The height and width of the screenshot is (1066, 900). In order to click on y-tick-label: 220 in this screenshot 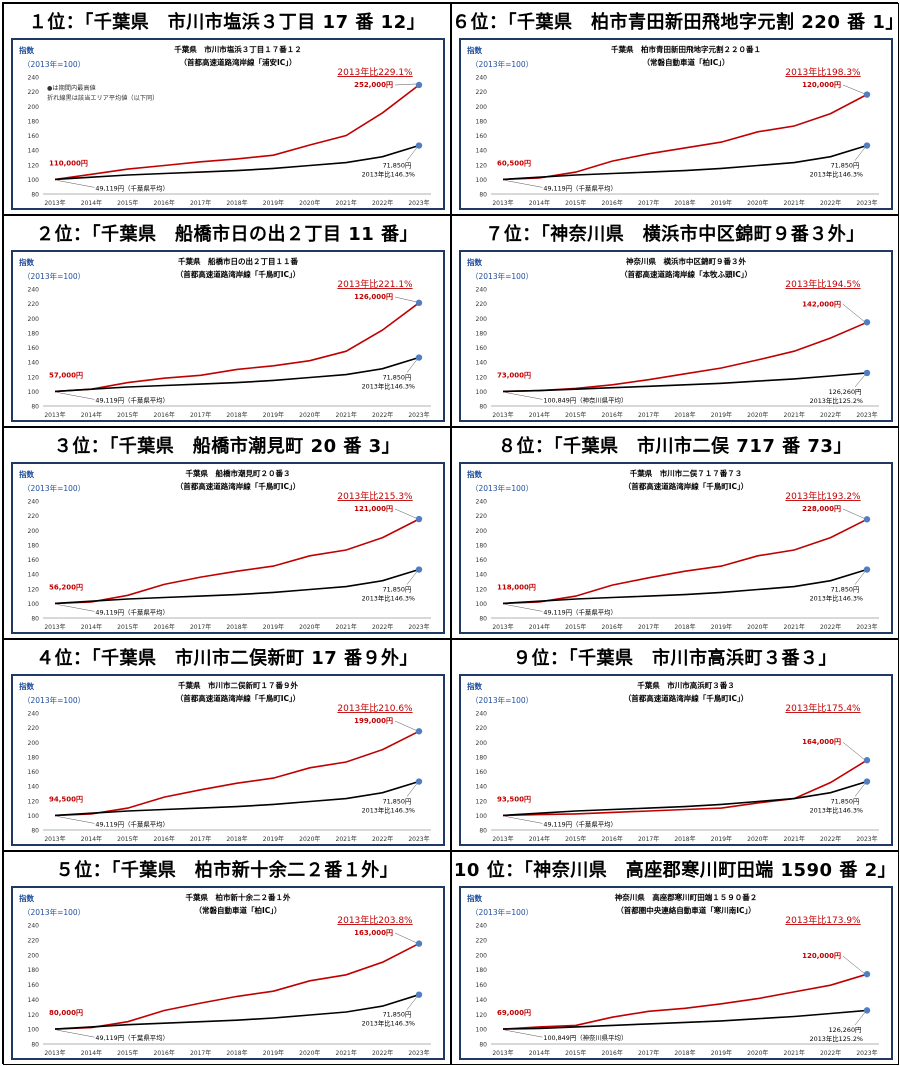, I will do `click(482, 92)`.